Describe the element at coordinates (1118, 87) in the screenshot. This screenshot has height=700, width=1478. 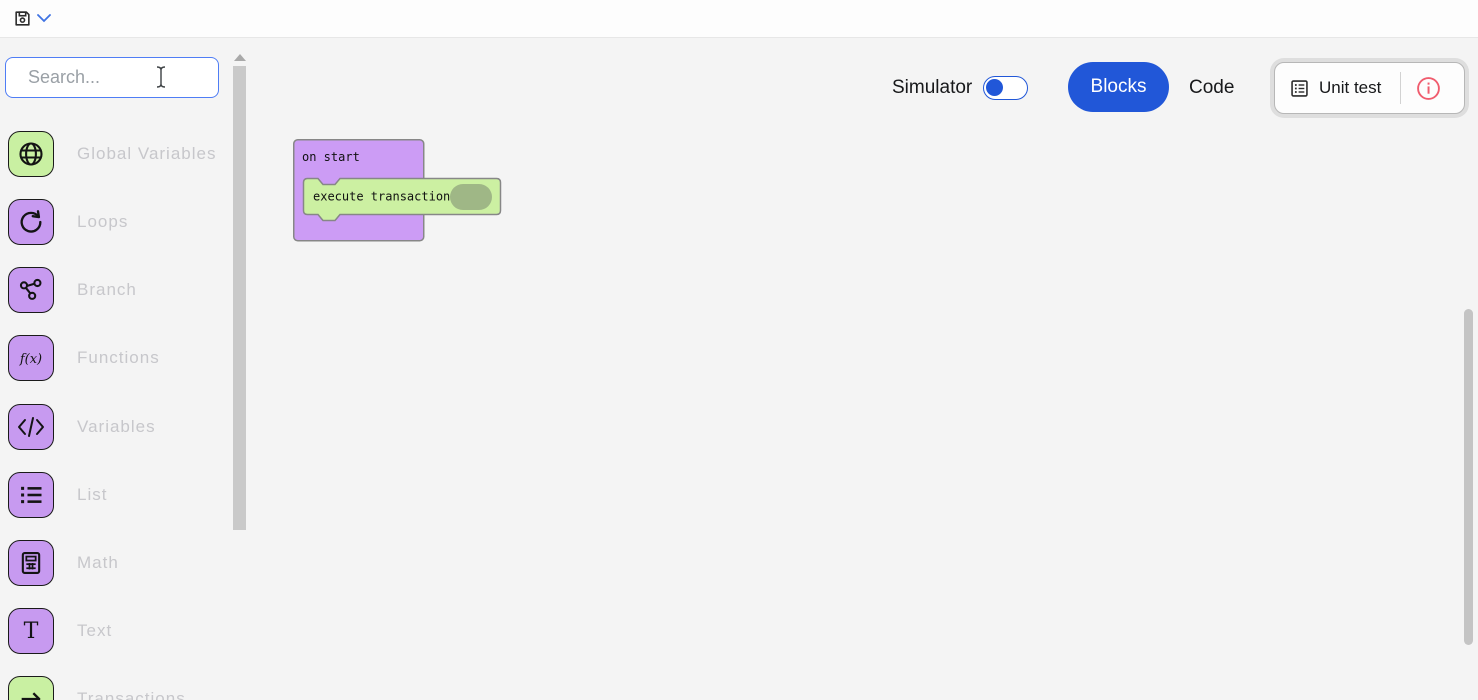
I see `blocks-tab-button: Blocks` at that location.